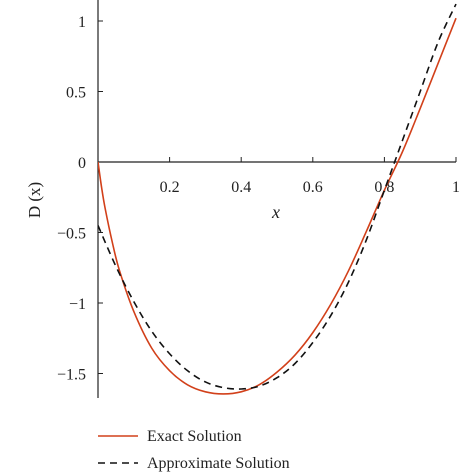 This screenshot has width=474, height=474. What do you see at coordinates (34, 200) in the screenshot?
I see `y-axis-label: D (x)` at bounding box center [34, 200].